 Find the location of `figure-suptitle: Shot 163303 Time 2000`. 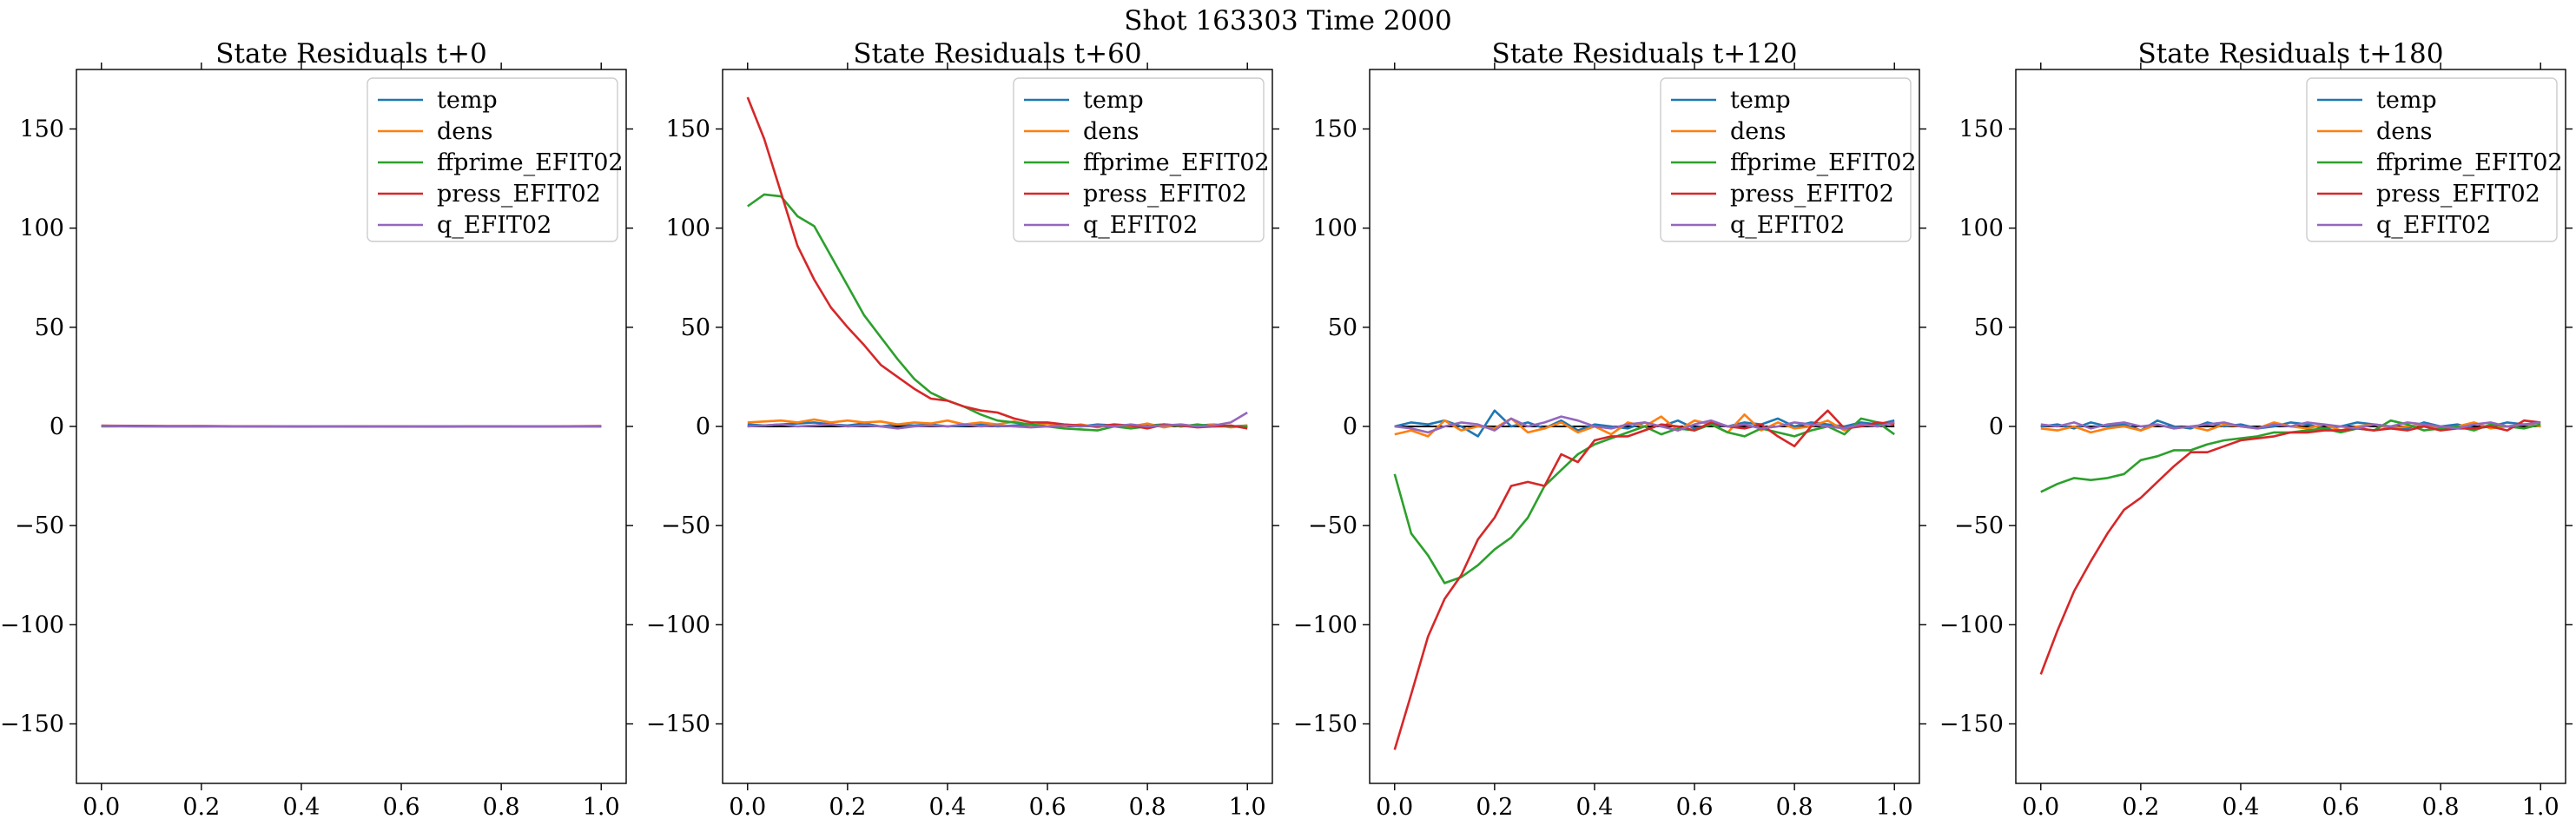

figure-suptitle: Shot 163303 Time 2000 is located at coordinates (1287, 20).